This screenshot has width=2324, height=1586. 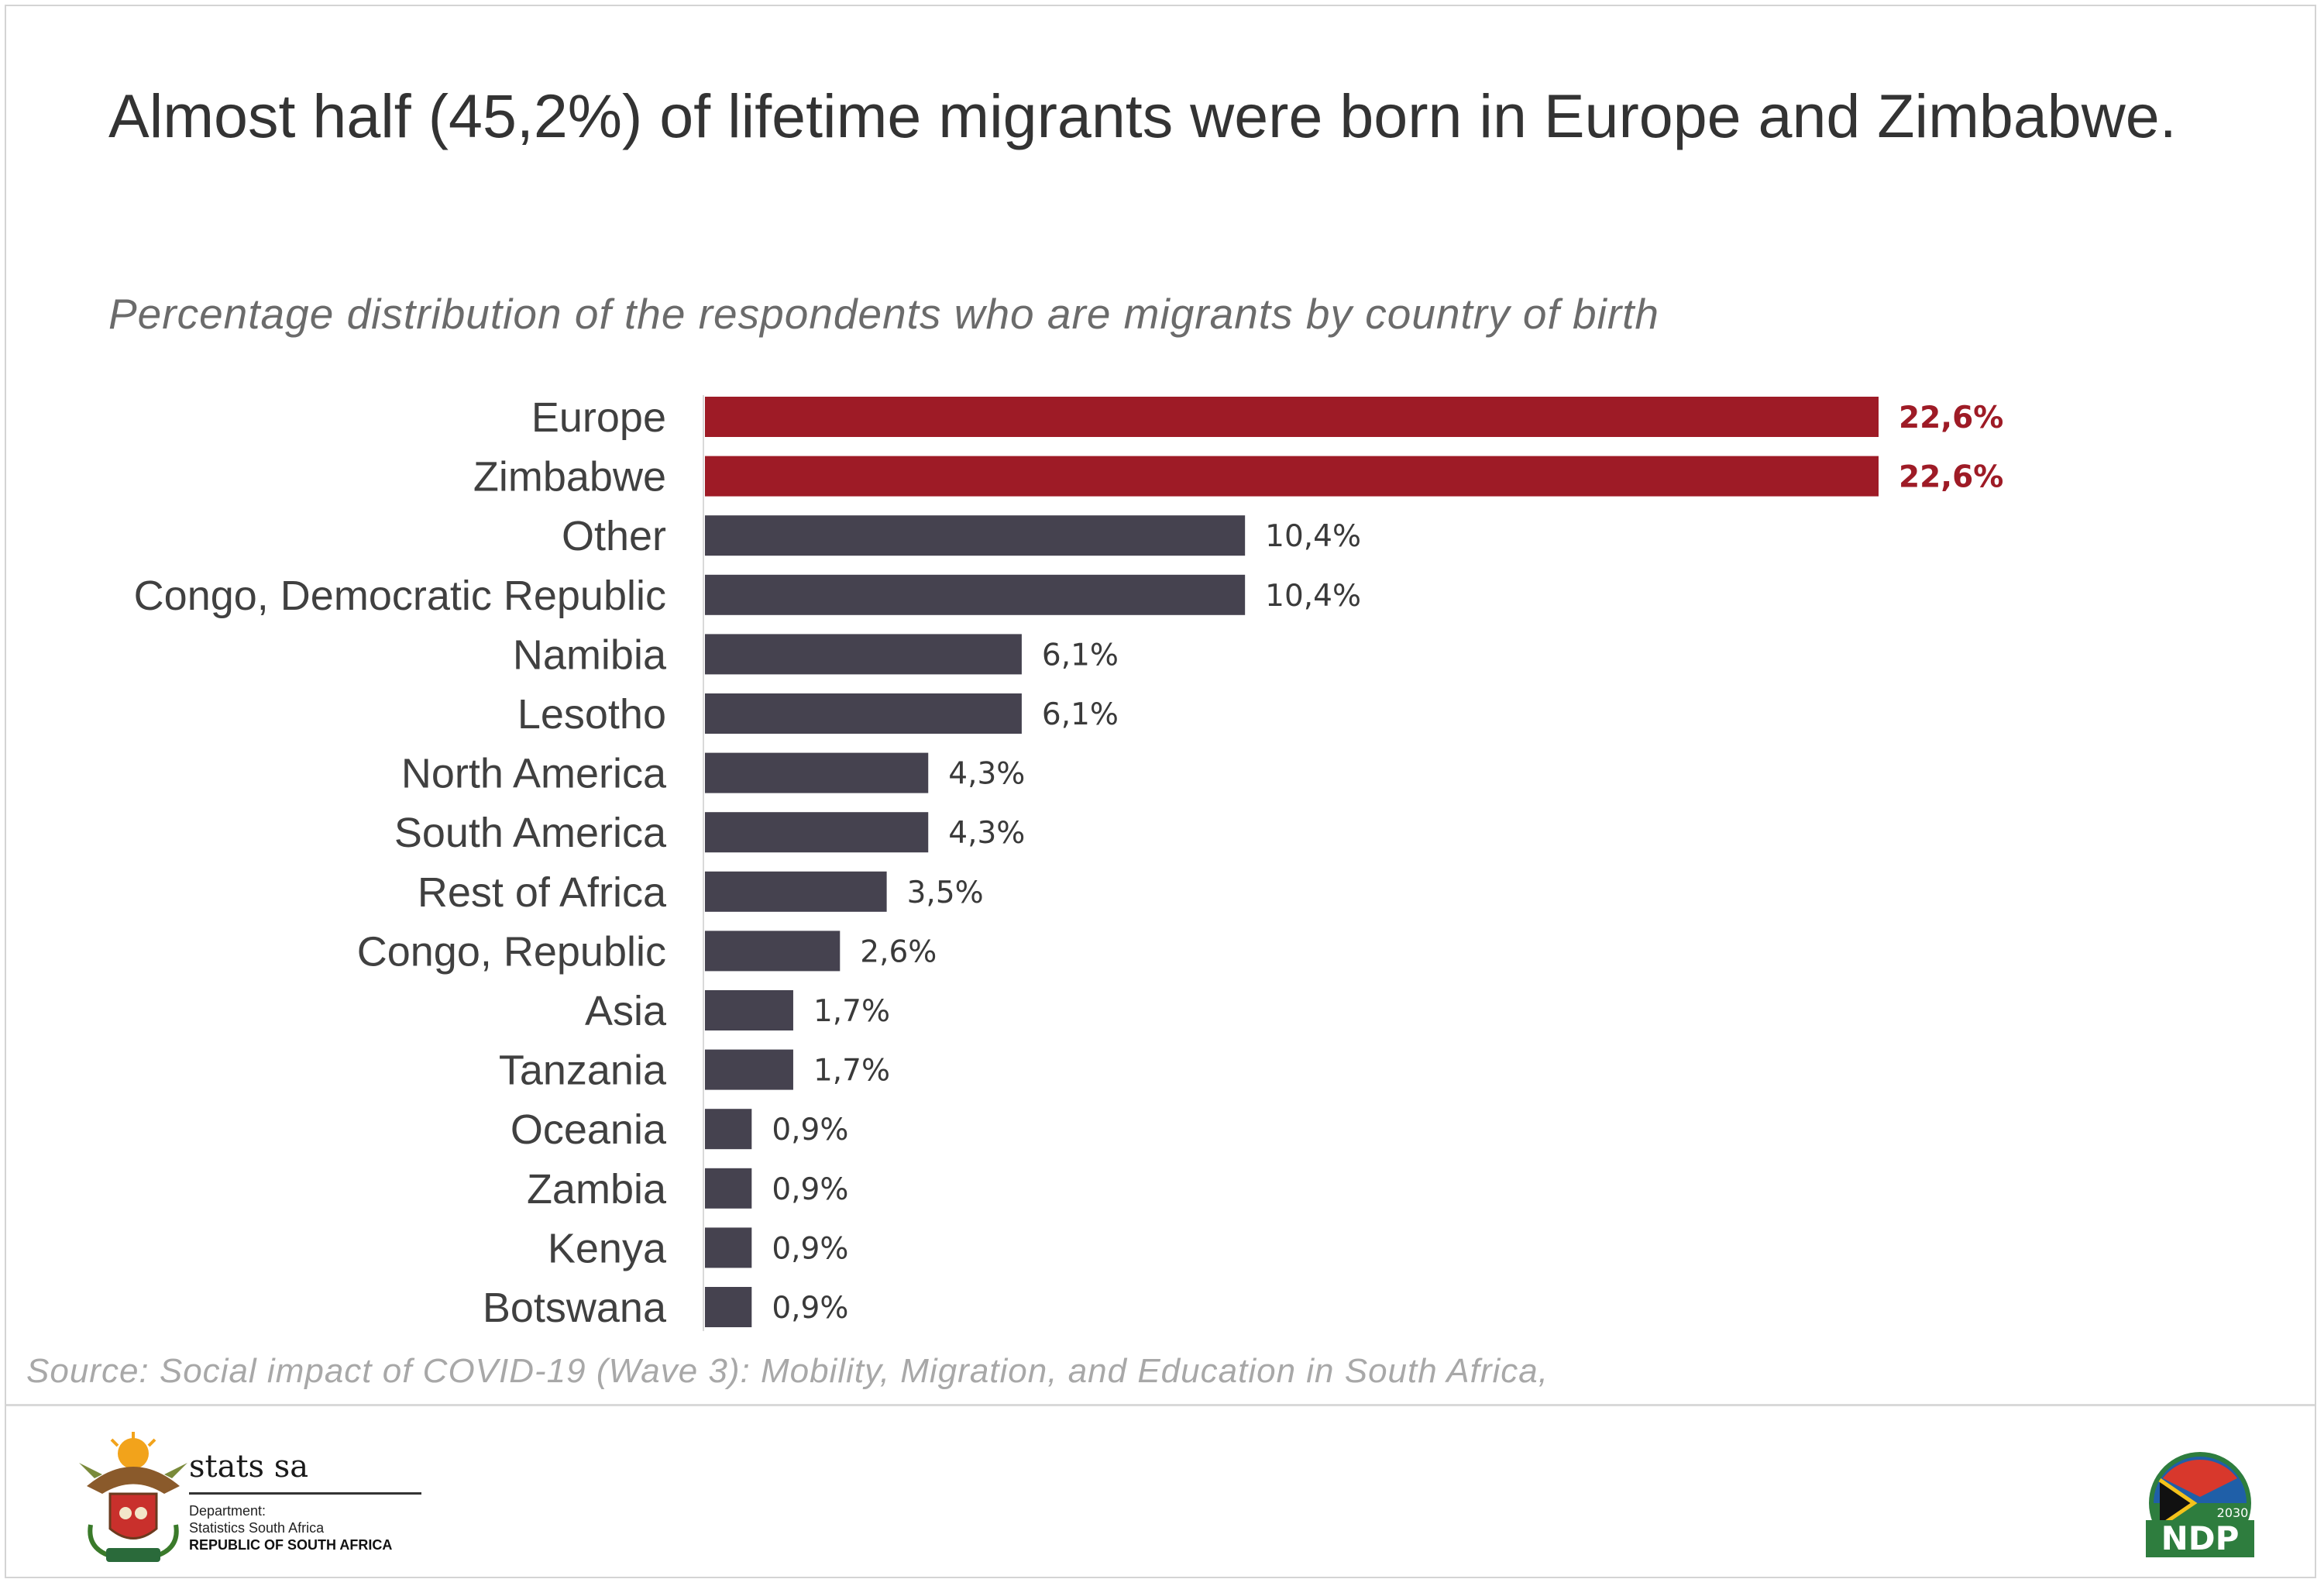 What do you see at coordinates (975, 536) in the screenshot?
I see `bar-other` at bounding box center [975, 536].